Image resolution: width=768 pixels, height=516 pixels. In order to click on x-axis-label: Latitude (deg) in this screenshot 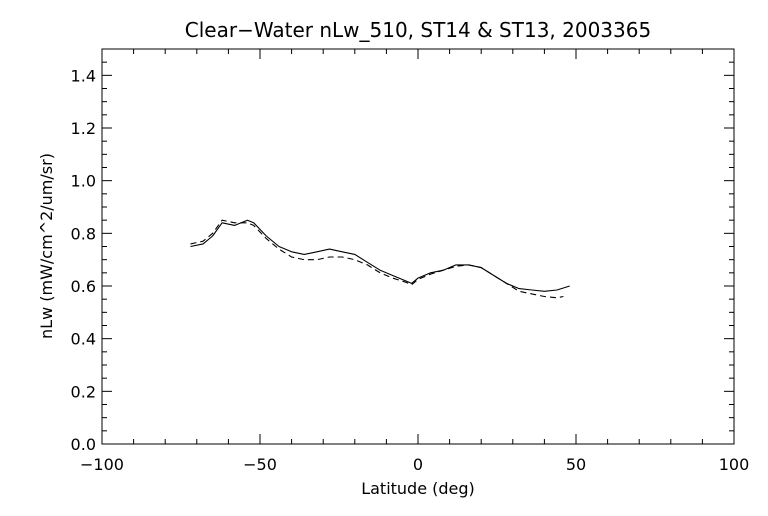, I will do `click(418, 488)`.